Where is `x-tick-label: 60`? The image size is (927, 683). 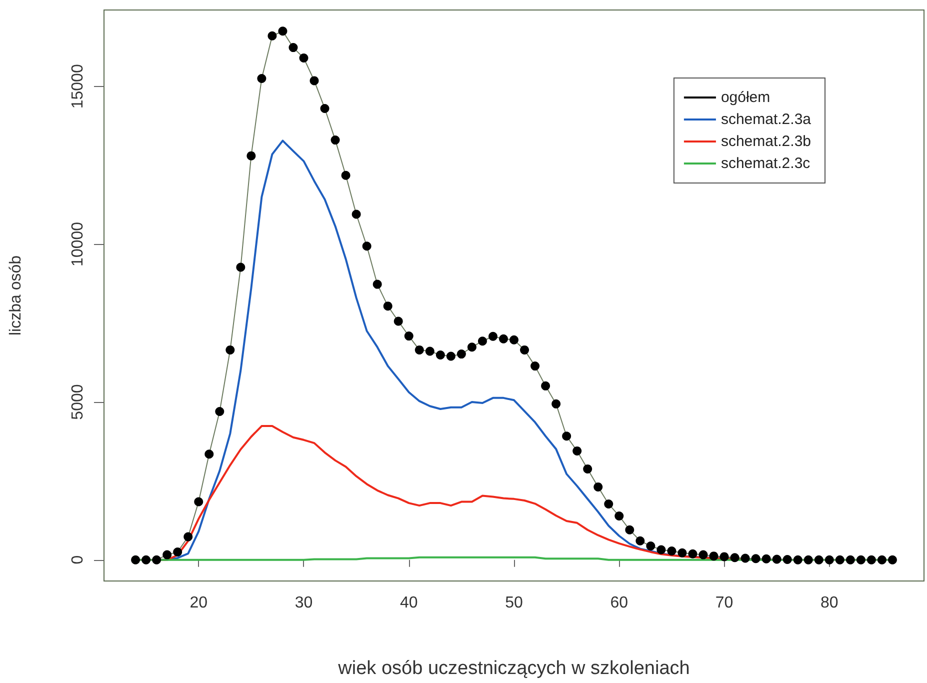 x-tick-label: 60 is located at coordinates (619, 603).